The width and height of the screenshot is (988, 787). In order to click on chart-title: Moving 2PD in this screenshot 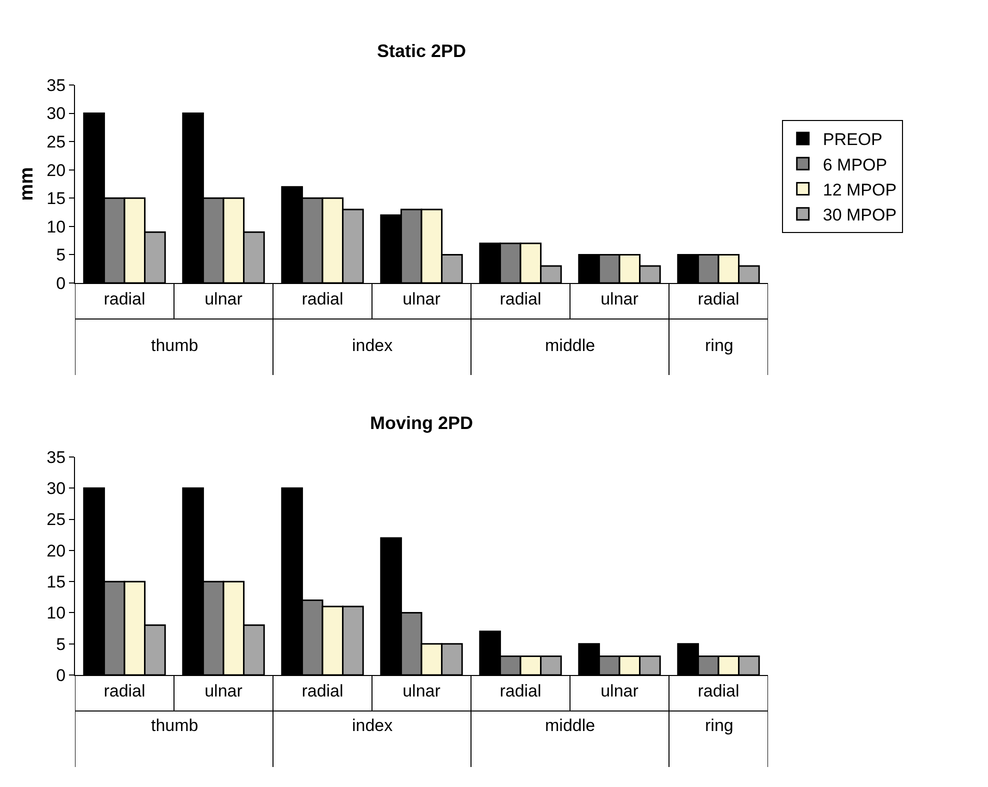, I will do `click(422, 423)`.